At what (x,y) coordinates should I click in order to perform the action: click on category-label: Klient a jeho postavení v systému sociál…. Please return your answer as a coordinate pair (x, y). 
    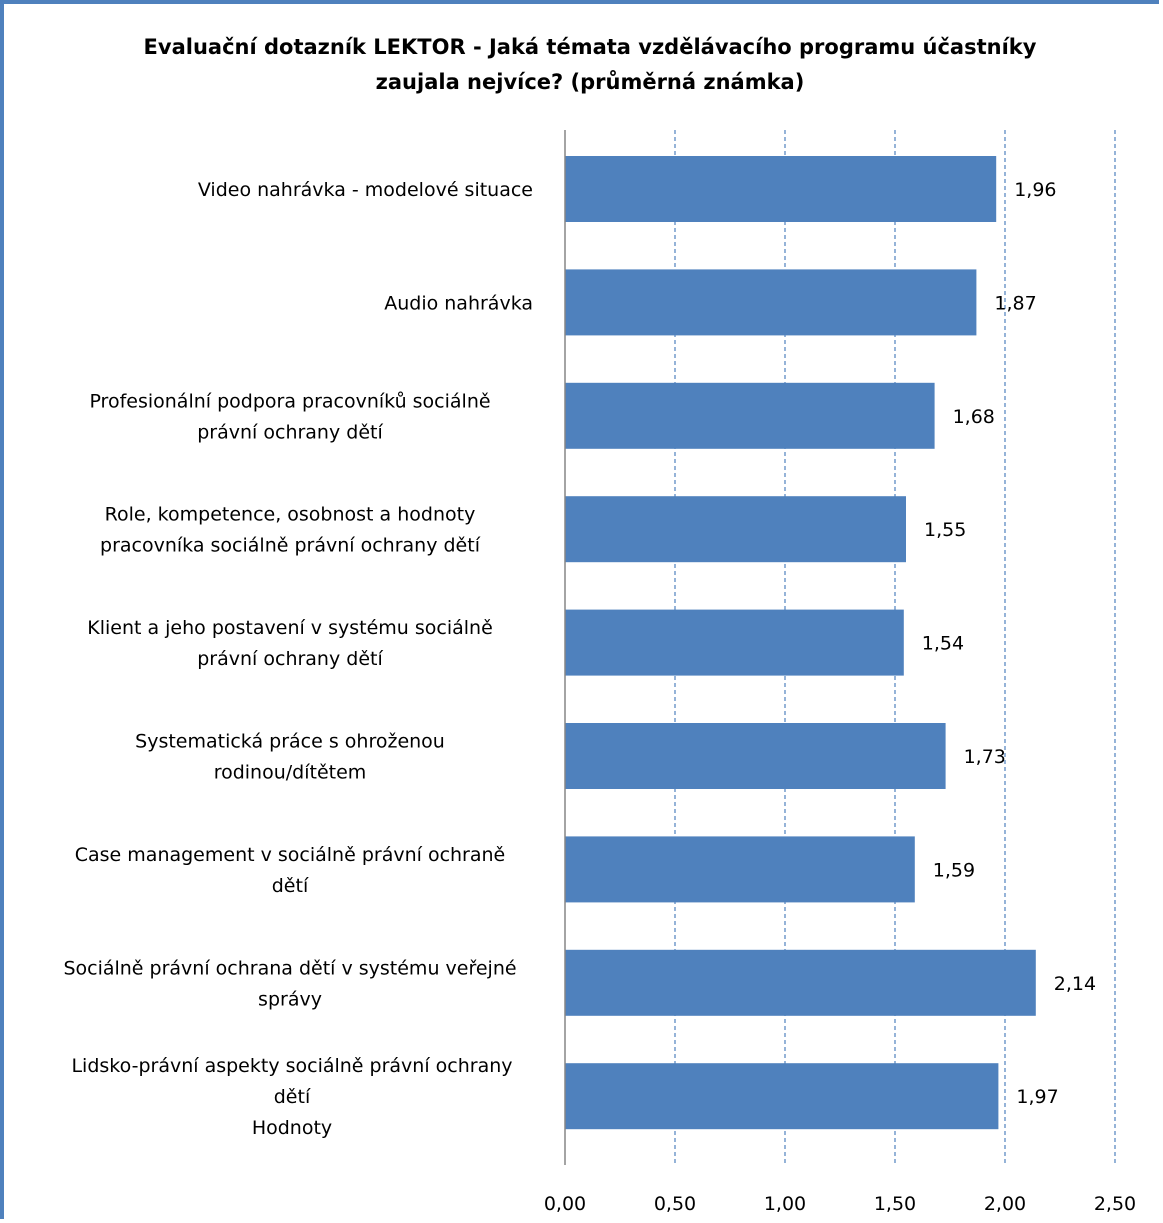
    Looking at the image, I should click on (290, 628).